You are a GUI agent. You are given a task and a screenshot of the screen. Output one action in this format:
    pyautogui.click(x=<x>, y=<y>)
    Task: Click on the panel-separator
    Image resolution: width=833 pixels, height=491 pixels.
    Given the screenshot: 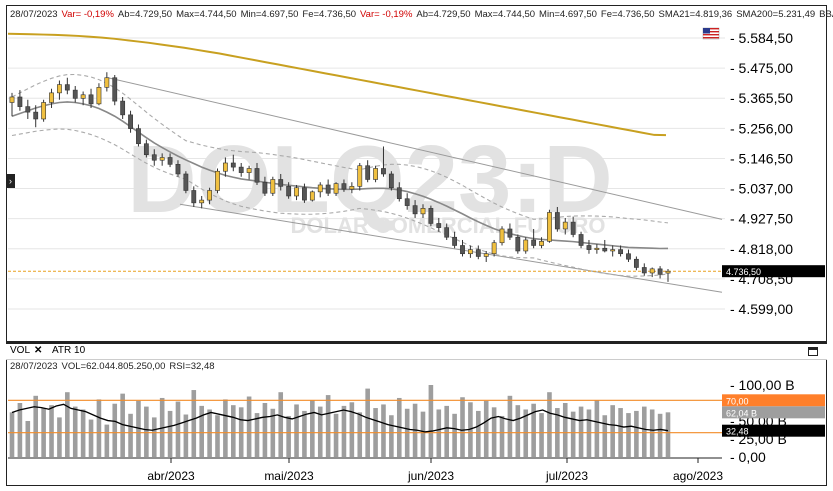 What is the action you would take?
    pyautogui.click(x=416, y=342)
    